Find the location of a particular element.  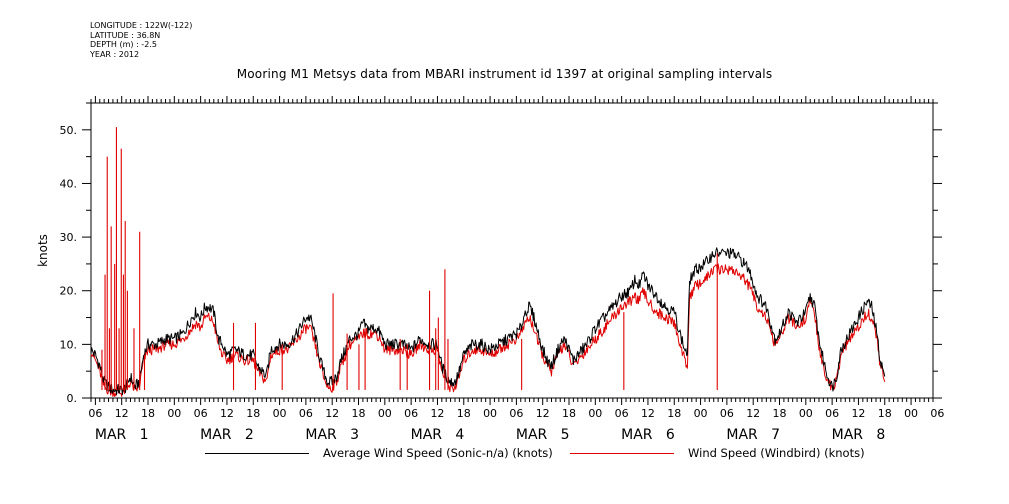

x-day-label: MAR 5 is located at coordinates (543, 435).